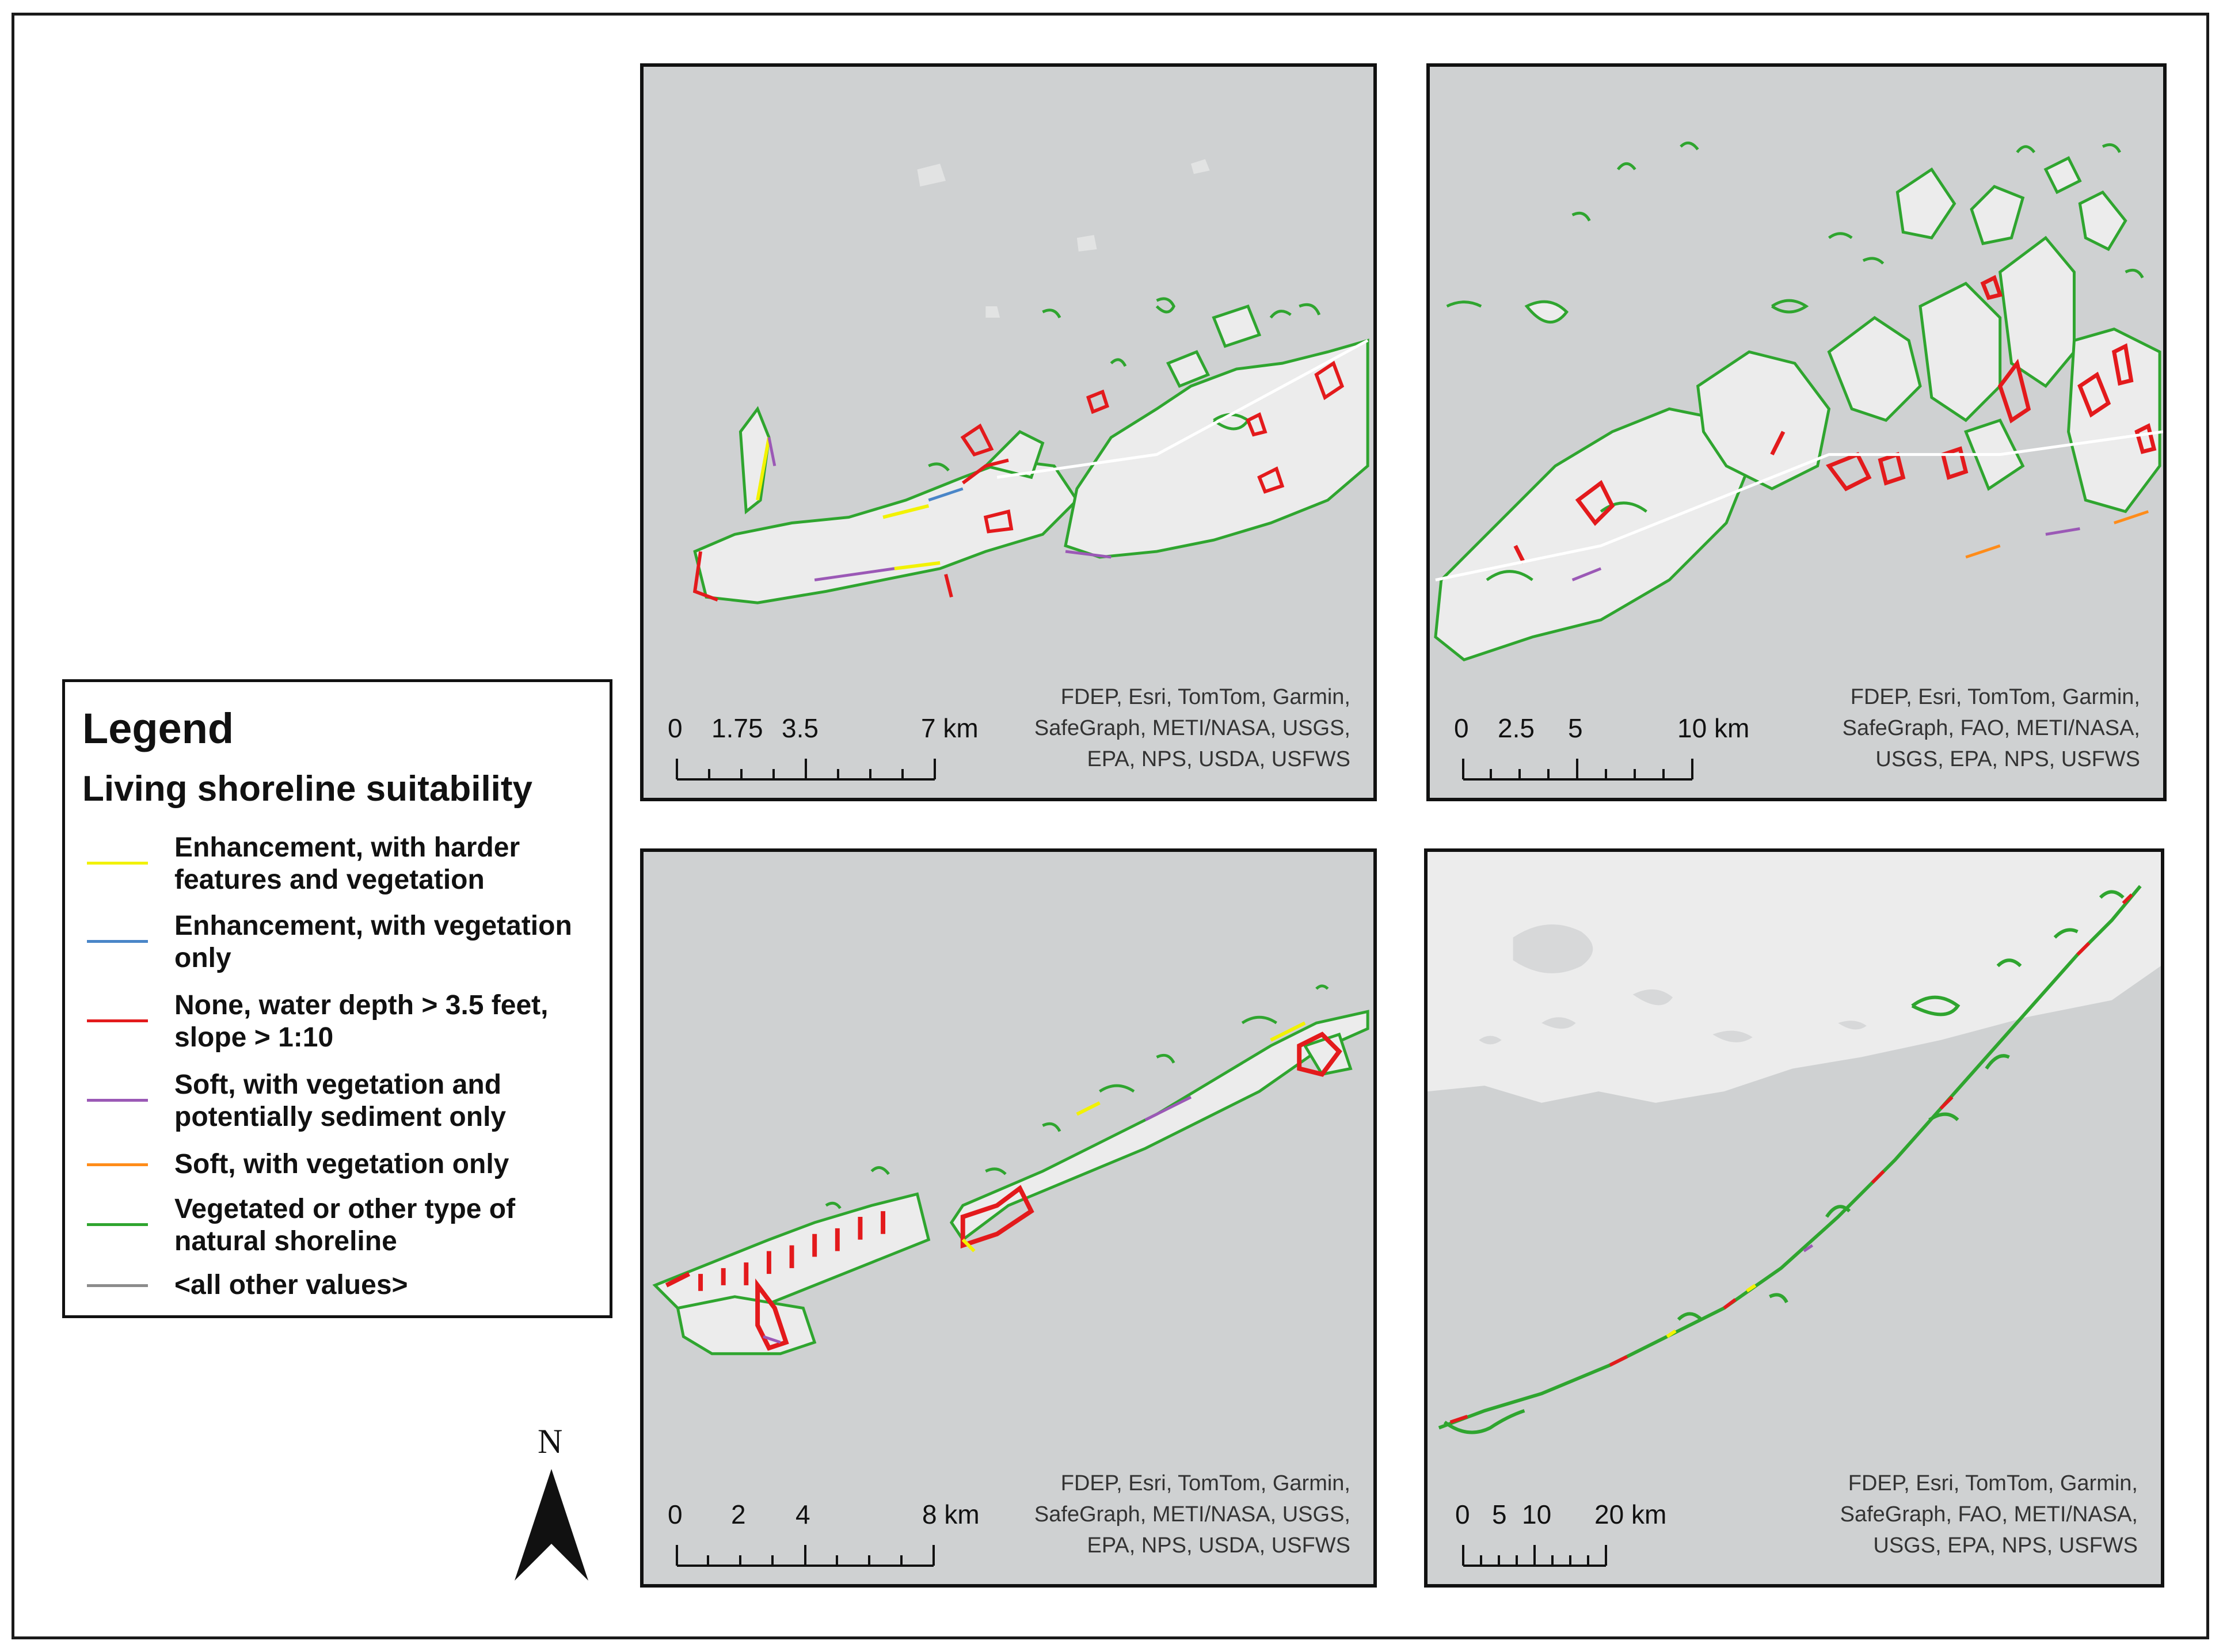 The image size is (2223, 1652). Describe the element at coordinates (1575, 728) in the screenshot. I see `map-2-scale-label-2: 5` at that location.